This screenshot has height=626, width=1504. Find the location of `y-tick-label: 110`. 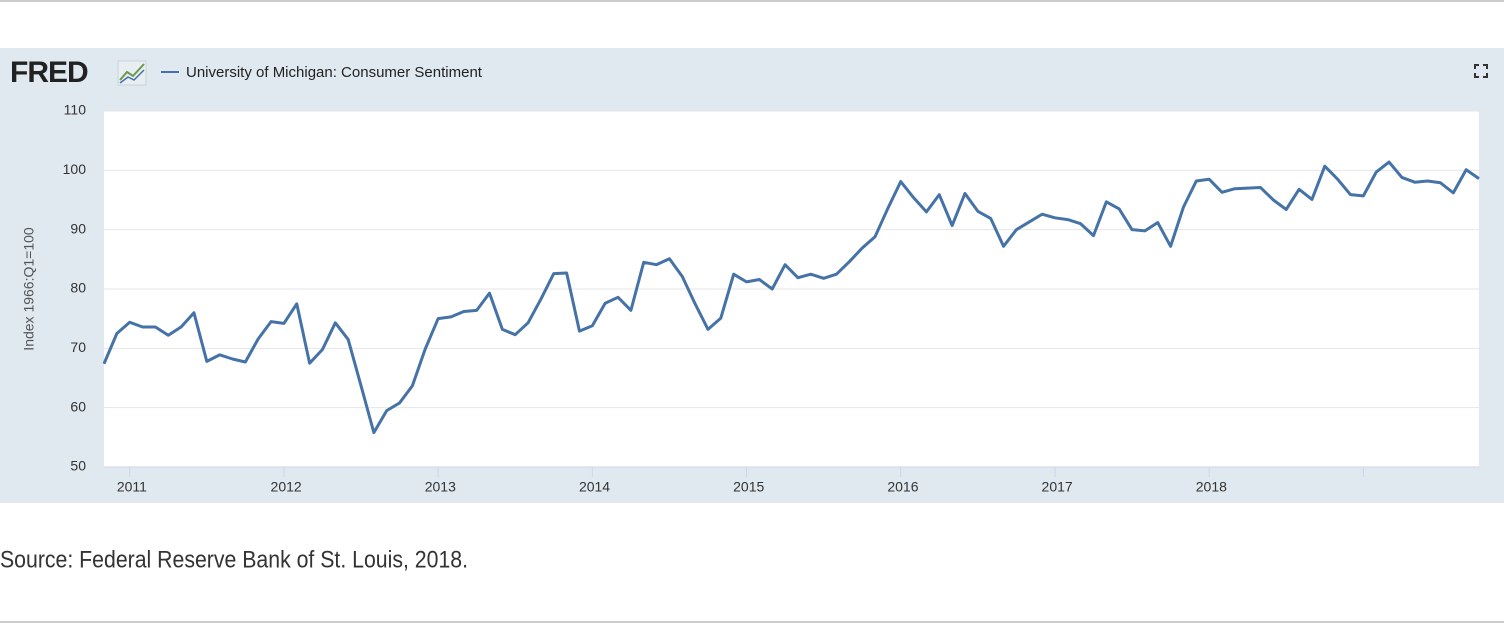

y-tick-label: 110 is located at coordinates (75, 110).